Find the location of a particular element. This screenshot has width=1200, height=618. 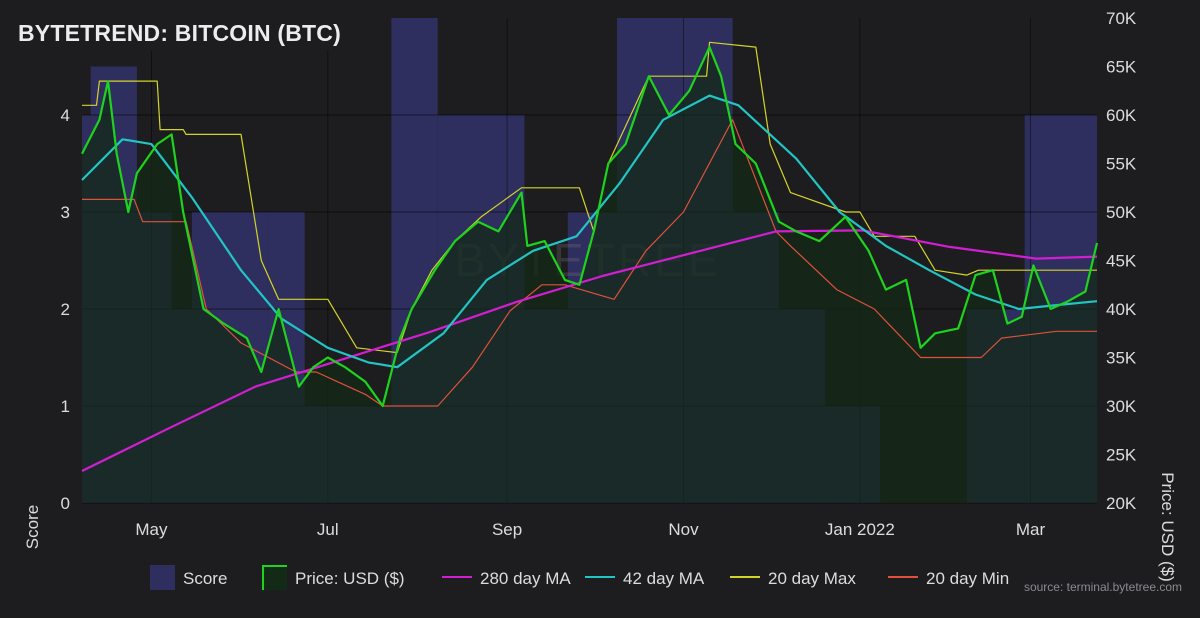

y-left-tick-4: 4 is located at coordinates (65, 115).